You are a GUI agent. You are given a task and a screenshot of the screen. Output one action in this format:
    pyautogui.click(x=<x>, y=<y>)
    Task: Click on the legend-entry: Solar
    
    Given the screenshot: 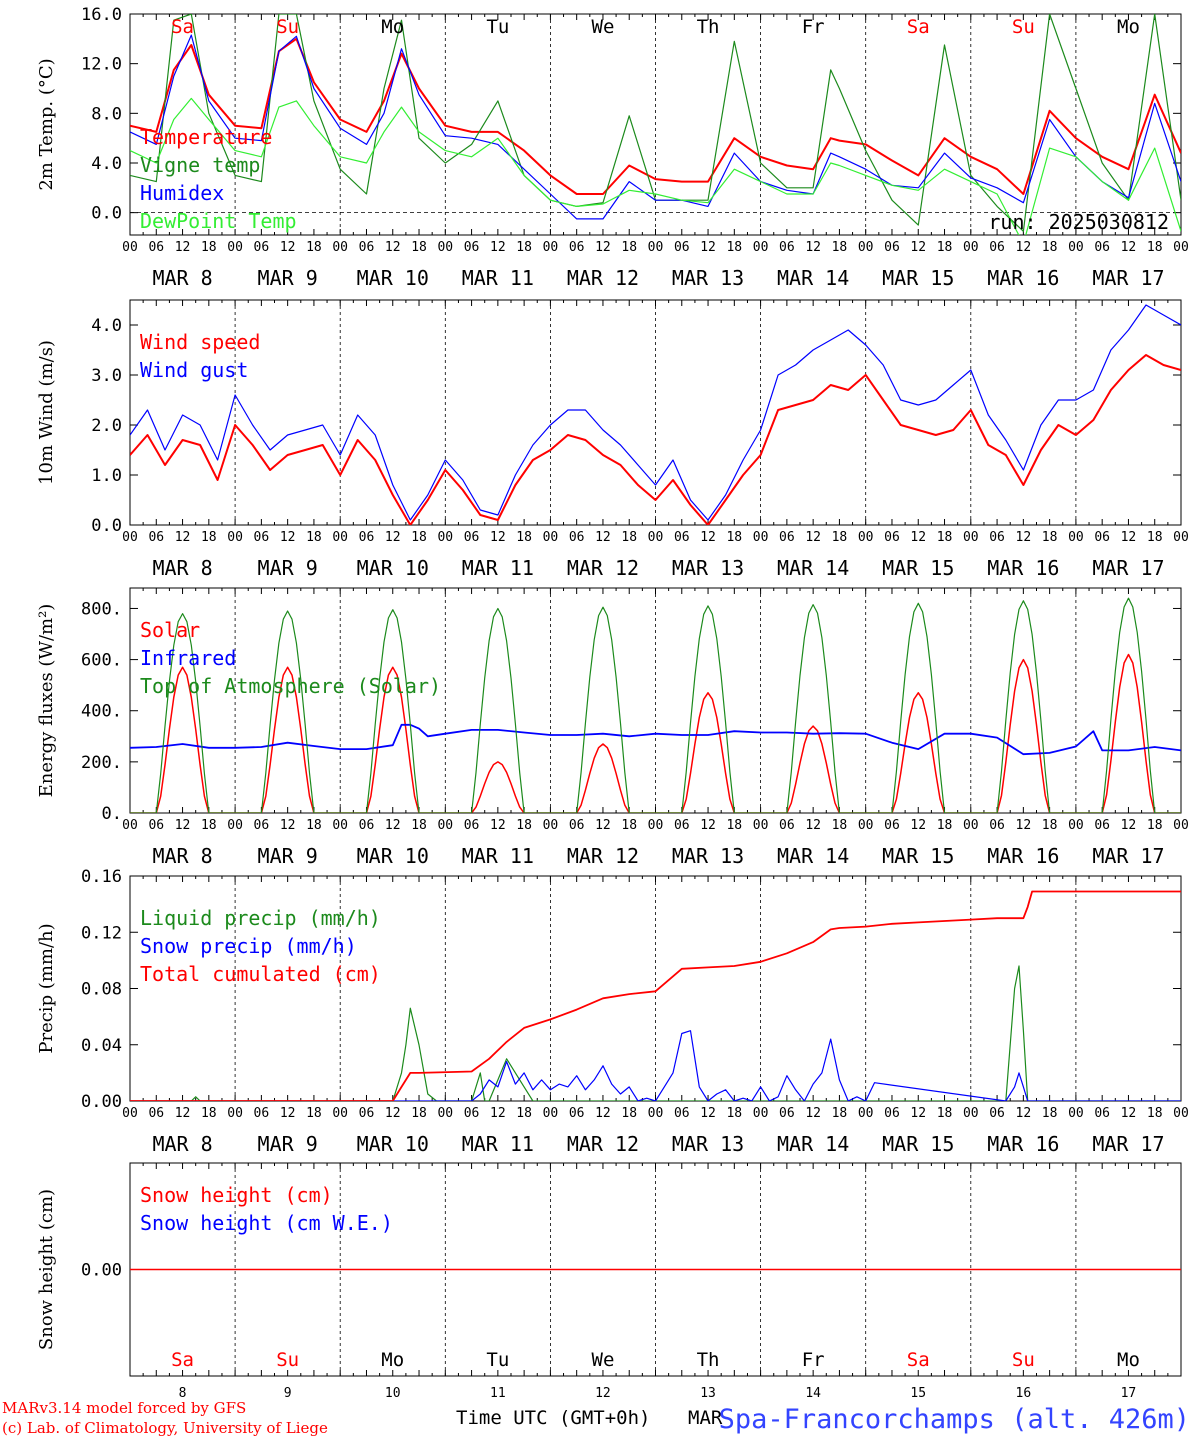 What is the action you would take?
    pyautogui.click(x=170, y=630)
    